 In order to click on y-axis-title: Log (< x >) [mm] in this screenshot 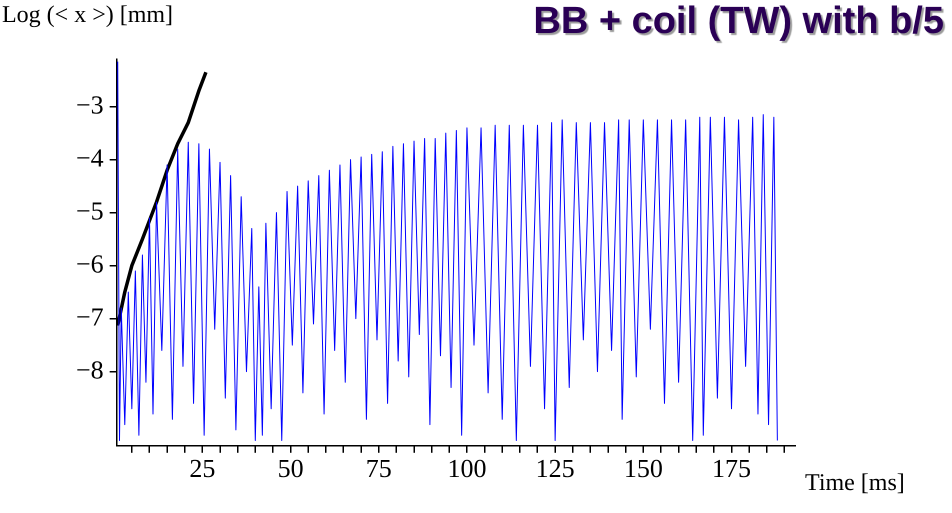, I will do `click(88, 15)`.